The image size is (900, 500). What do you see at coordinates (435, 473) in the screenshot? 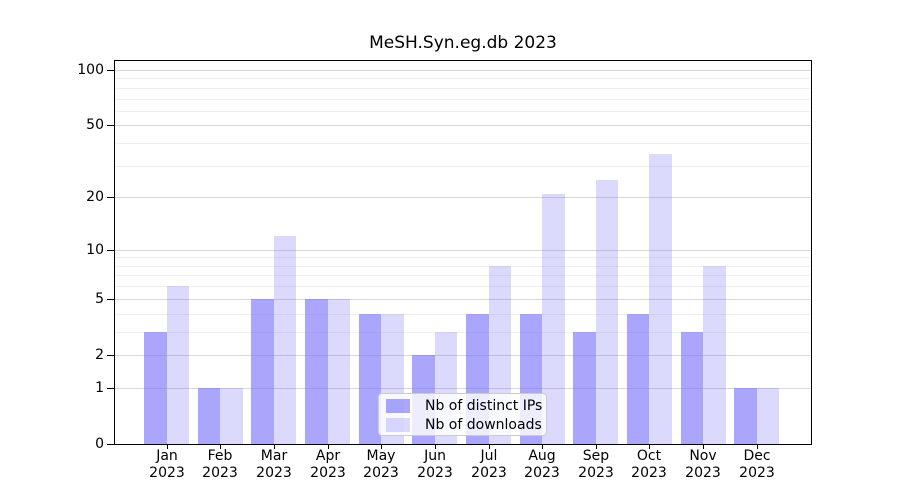
I see `x-tick-year-jun: 2023` at bounding box center [435, 473].